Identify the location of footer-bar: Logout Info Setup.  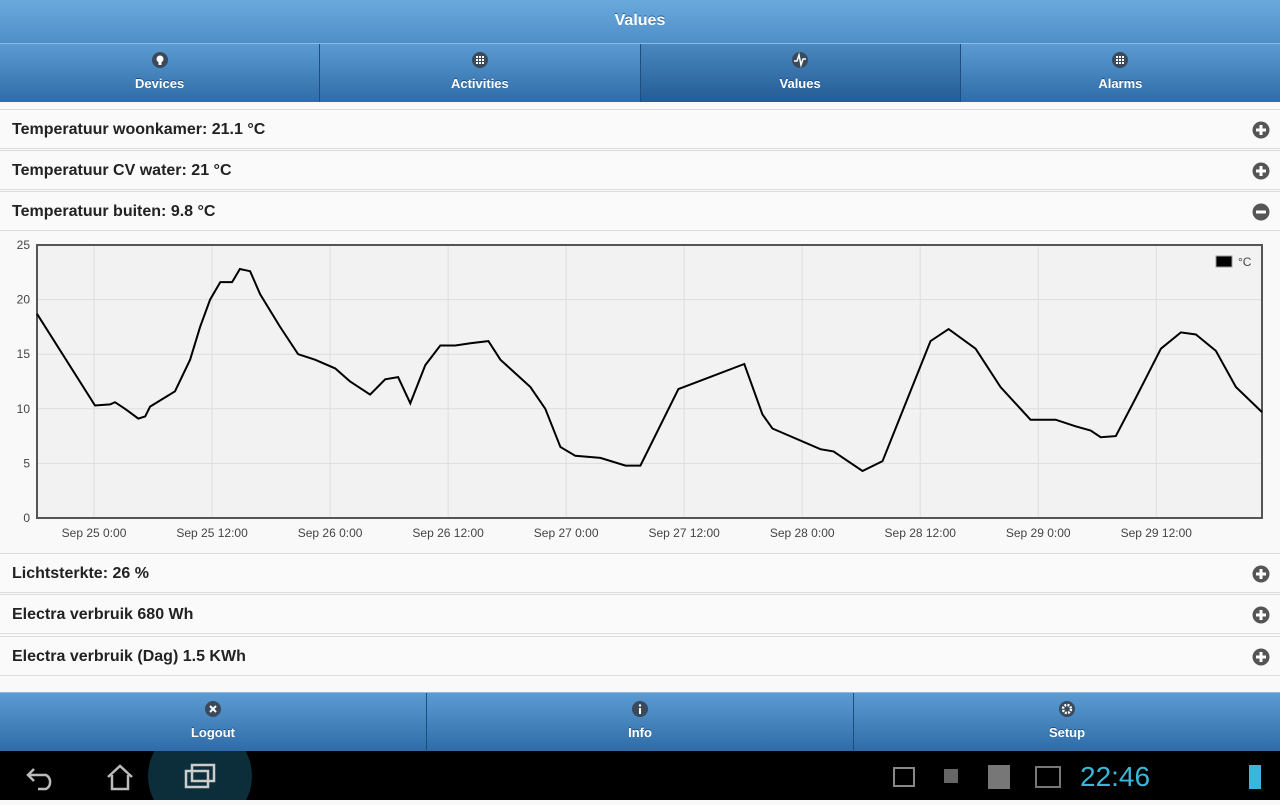
(640, 721).